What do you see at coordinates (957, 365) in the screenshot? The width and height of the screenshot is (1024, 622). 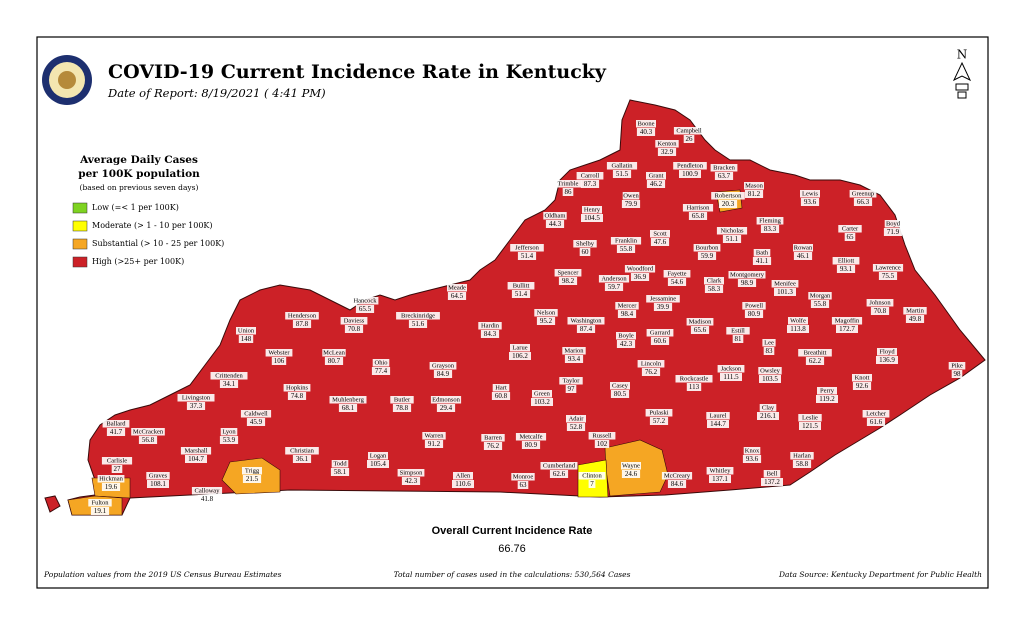 I see `county-name: Pike` at bounding box center [957, 365].